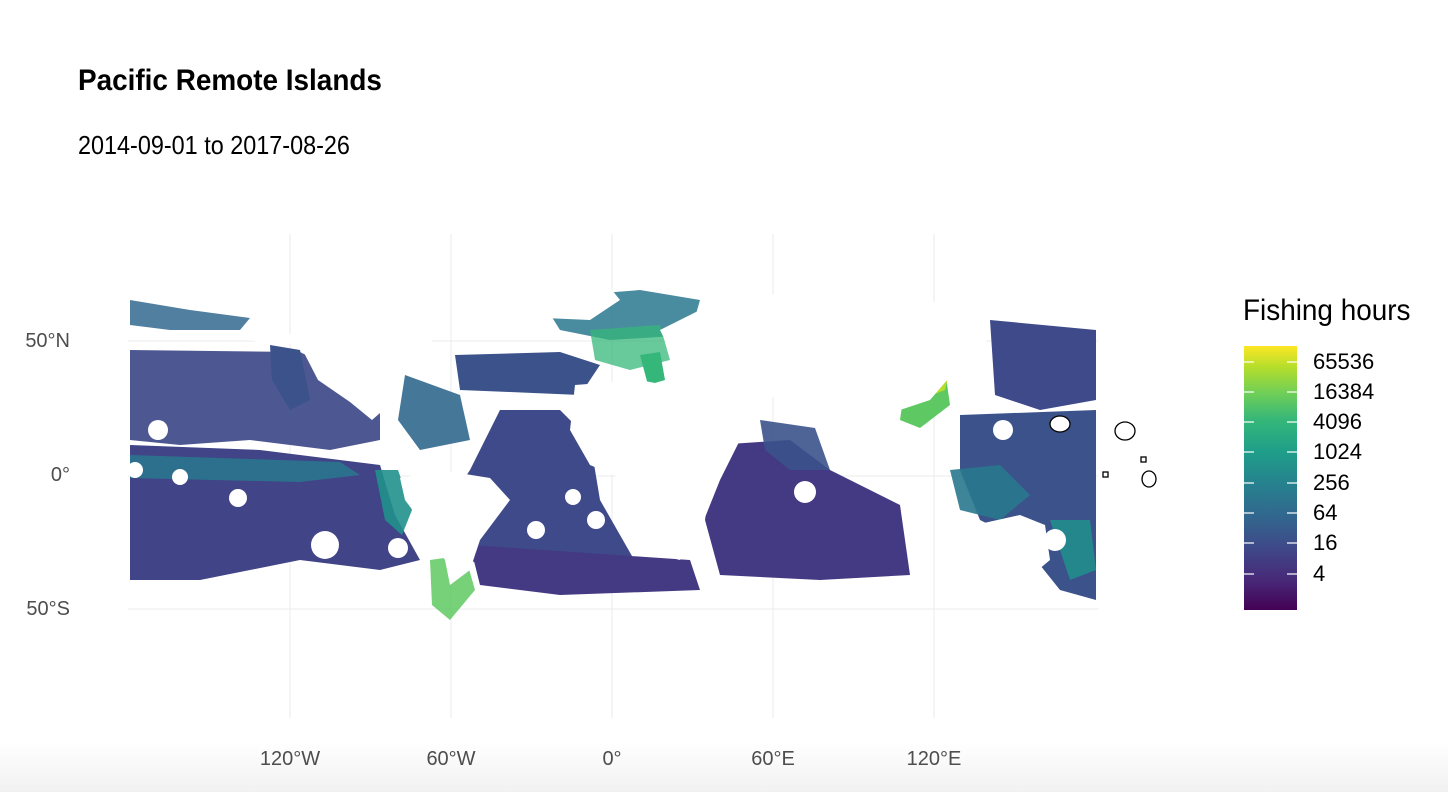 This screenshot has width=1448, height=792. What do you see at coordinates (1337, 421) in the screenshot?
I see `legend-label-4096: 4096` at bounding box center [1337, 421].